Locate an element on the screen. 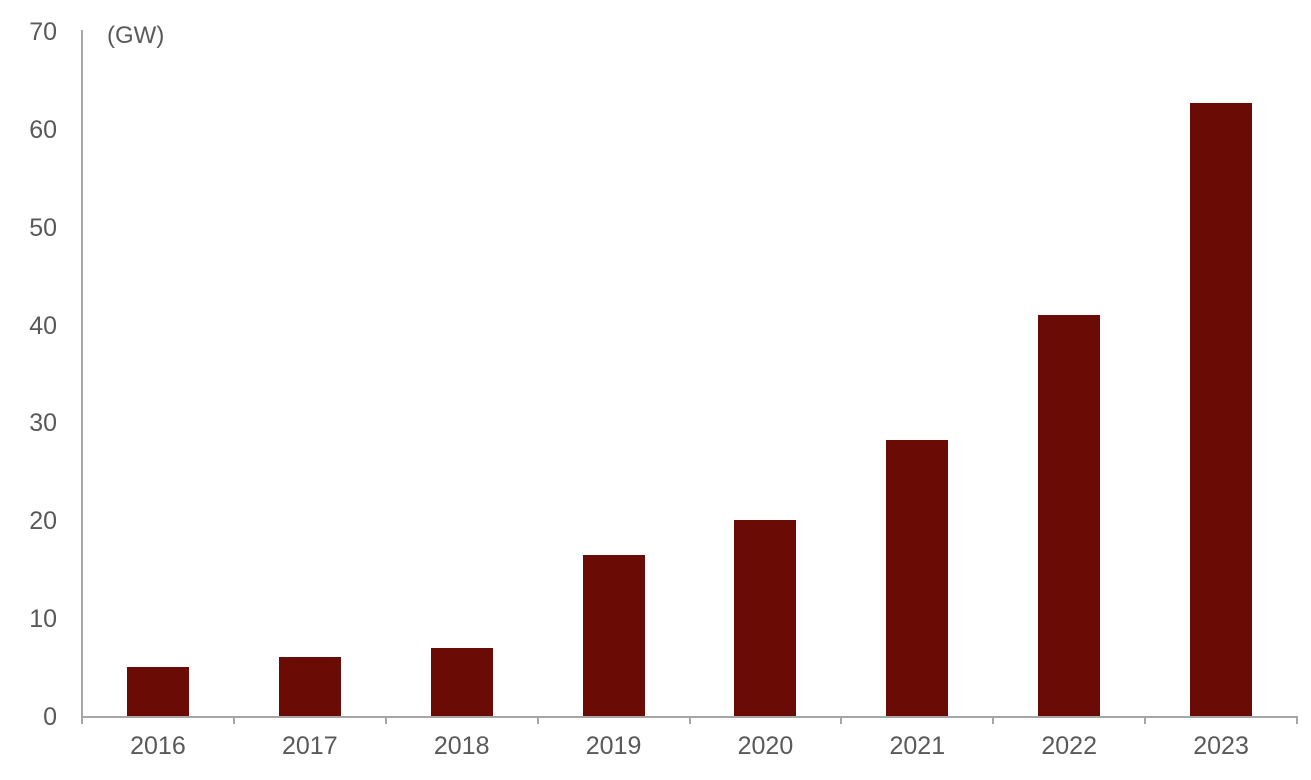 This screenshot has width=1311, height=780. x-tick-label: 2019 is located at coordinates (613, 746).